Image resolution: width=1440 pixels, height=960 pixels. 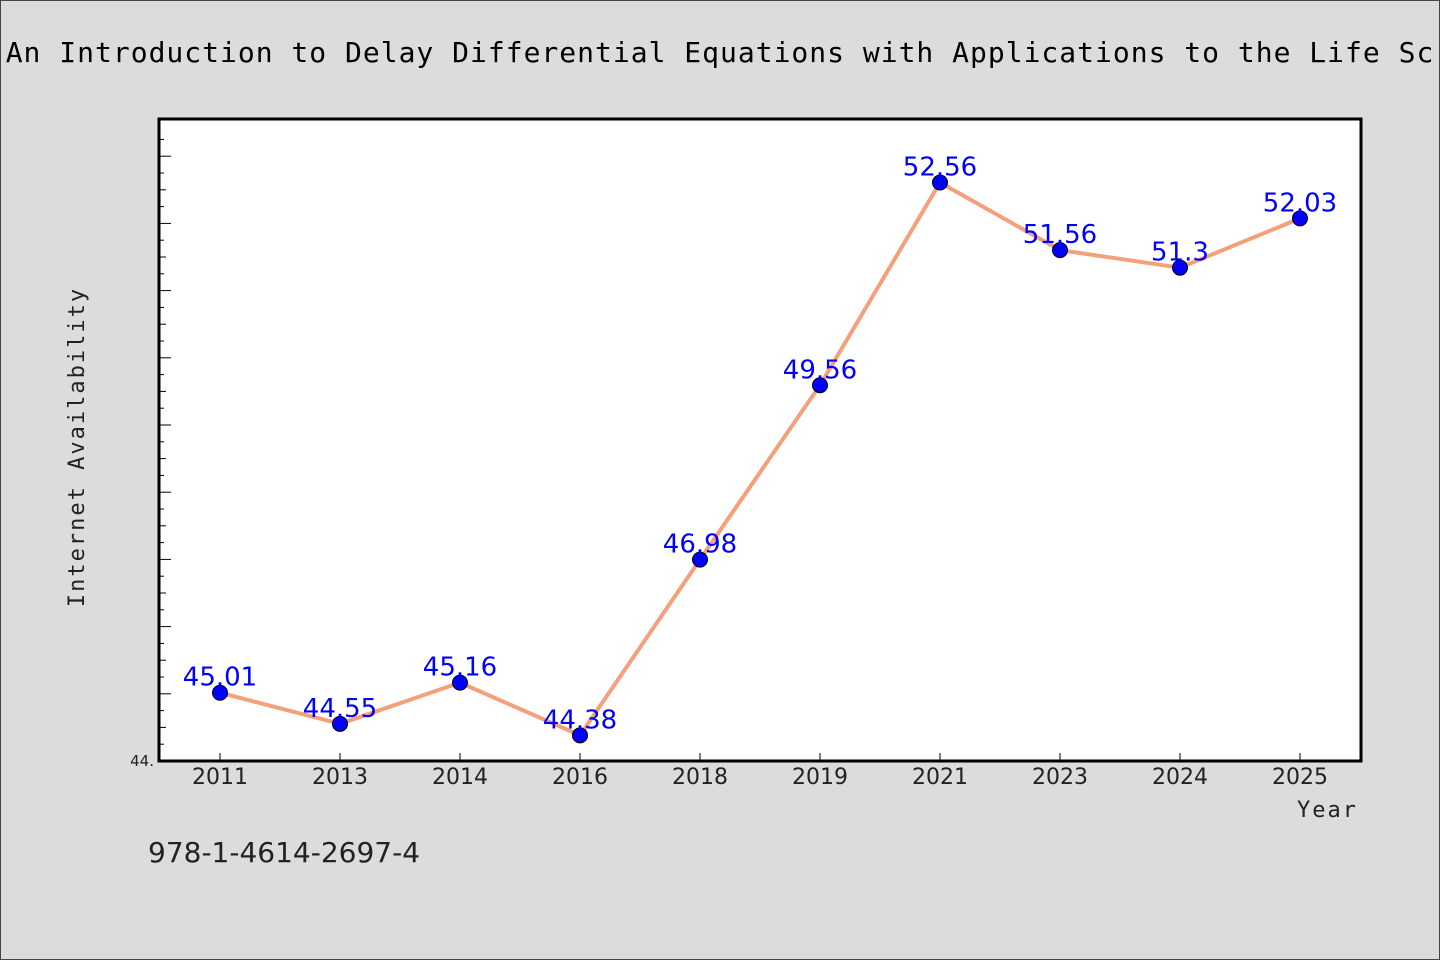 I want to click on y-axis-label: Internet Availability, so click(x=77, y=447).